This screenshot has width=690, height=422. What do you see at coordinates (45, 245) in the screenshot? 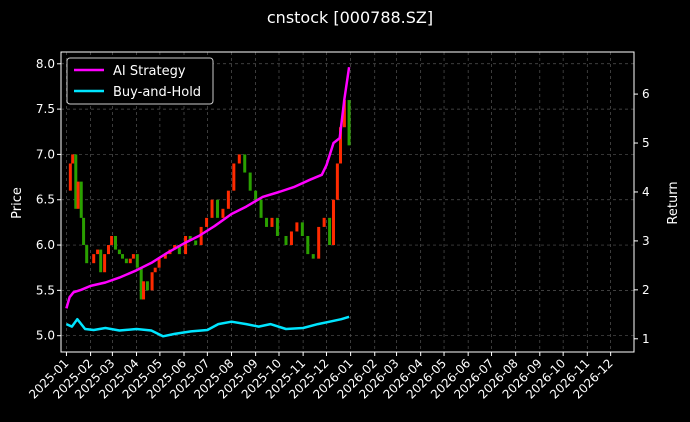
I see `y-tick-label-left: 6.0` at bounding box center [45, 245].